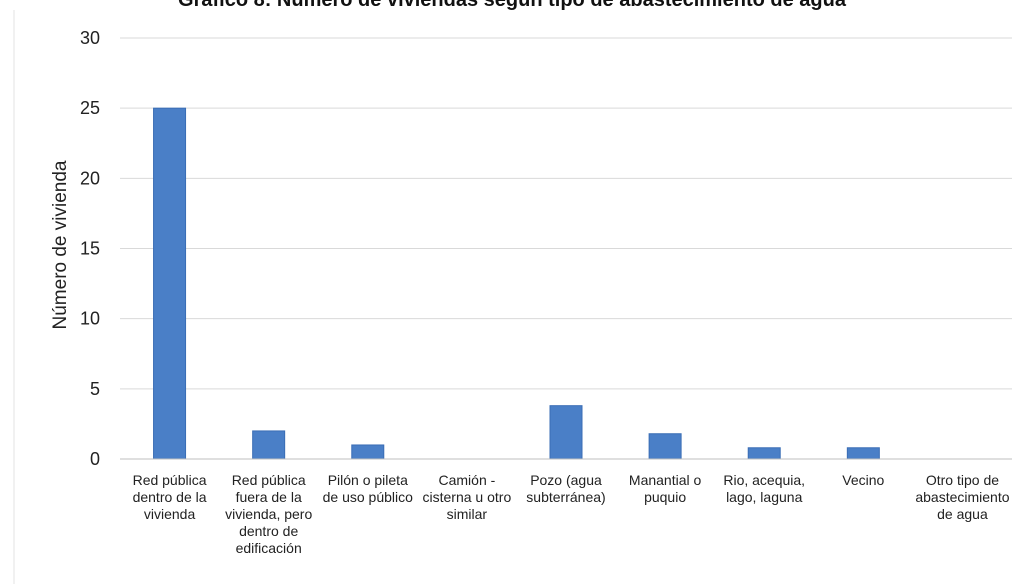  I want to click on x-tick-label-line: cisterna u otro, so click(467, 497).